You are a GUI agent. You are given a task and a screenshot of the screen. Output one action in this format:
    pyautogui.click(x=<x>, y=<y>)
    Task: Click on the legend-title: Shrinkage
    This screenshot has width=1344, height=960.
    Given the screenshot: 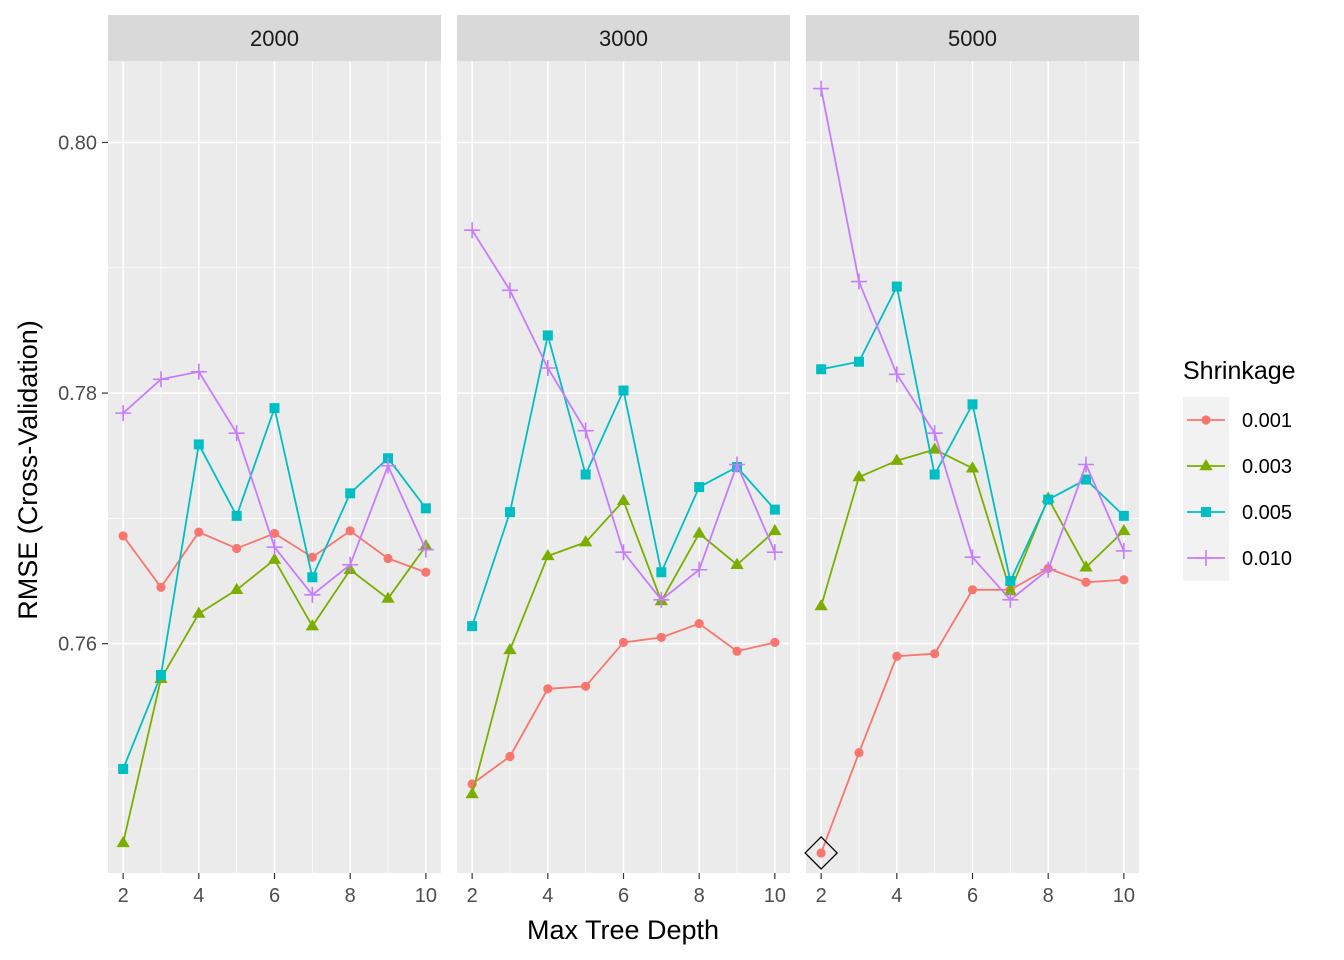 What is the action you would take?
    pyautogui.click(x=1239, y=371)
    